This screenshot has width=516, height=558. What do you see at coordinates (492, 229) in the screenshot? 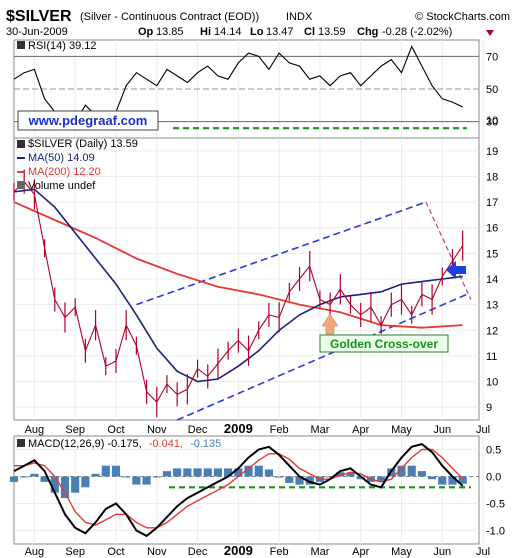
I see `price-y-tick: 16` at bounding box center [492, 229].